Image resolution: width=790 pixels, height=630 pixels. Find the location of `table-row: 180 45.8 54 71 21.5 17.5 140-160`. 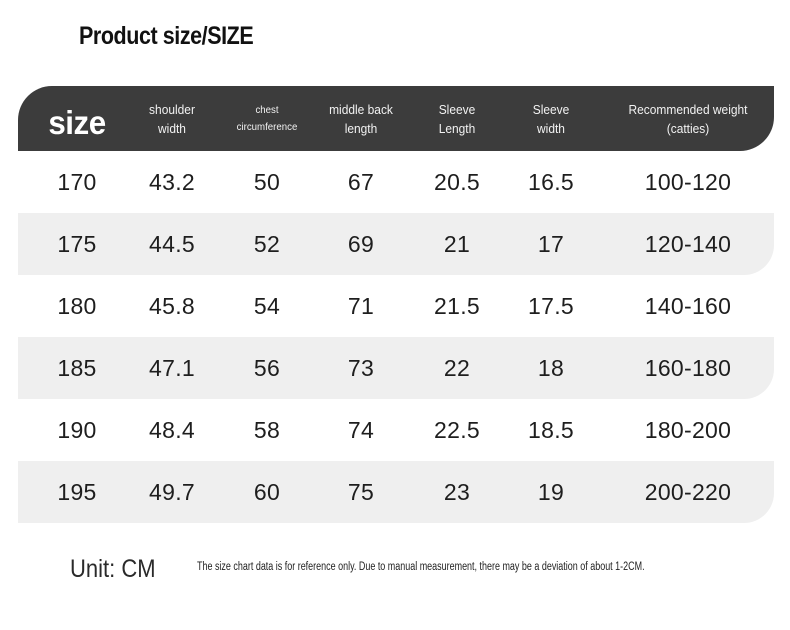

table-row: 180 45.8 54 71 21.5 17.5 140-160 is located at coordinates (396, 306).